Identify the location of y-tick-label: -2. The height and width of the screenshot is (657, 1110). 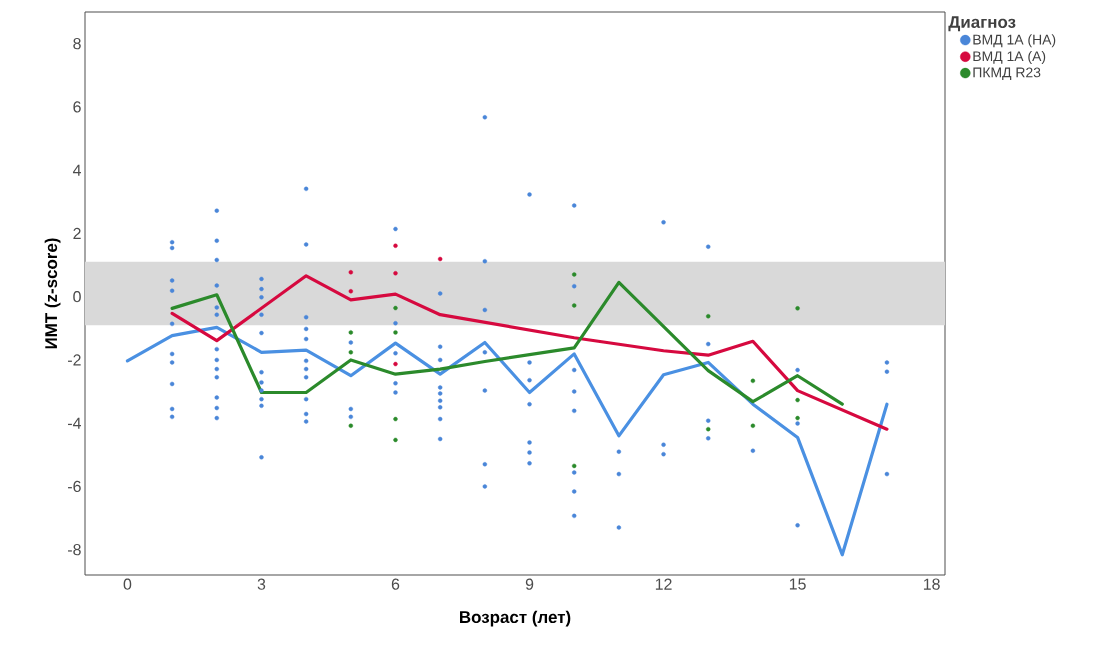
(74, 360).